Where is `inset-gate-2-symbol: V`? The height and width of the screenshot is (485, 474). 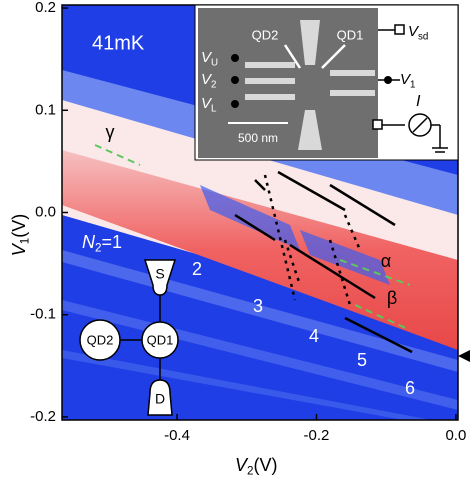
inset-gate-2-symbol: V is located at coordinates (207, 79).